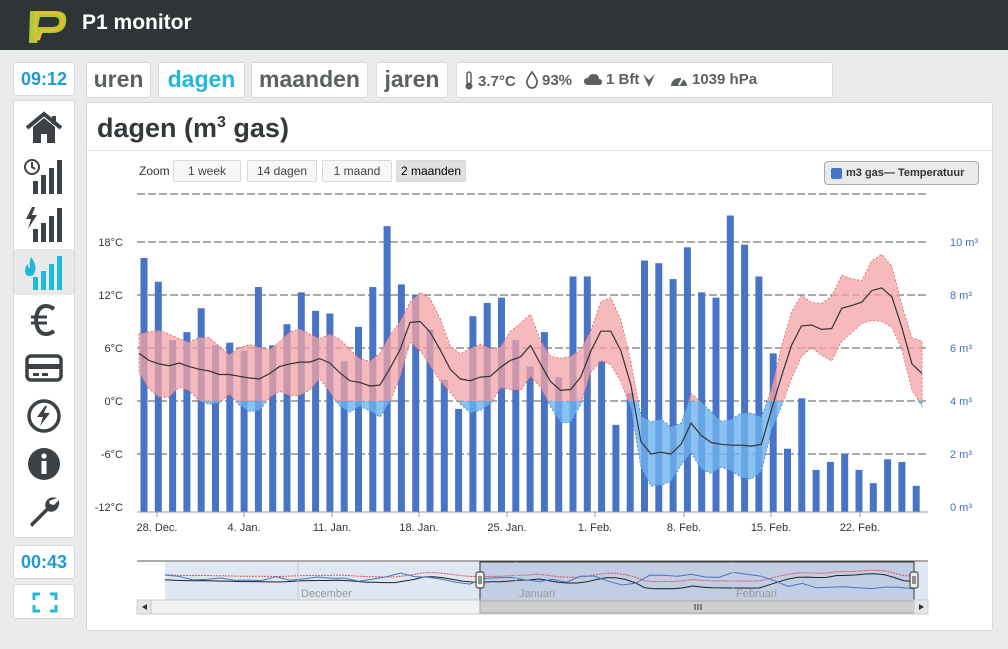 The height and width of the screenshot is (649, 1008). Describe the element at coordinates (961, 296) in the screenshot. I see `y-tick-label-gas: 8 m³` at that location.